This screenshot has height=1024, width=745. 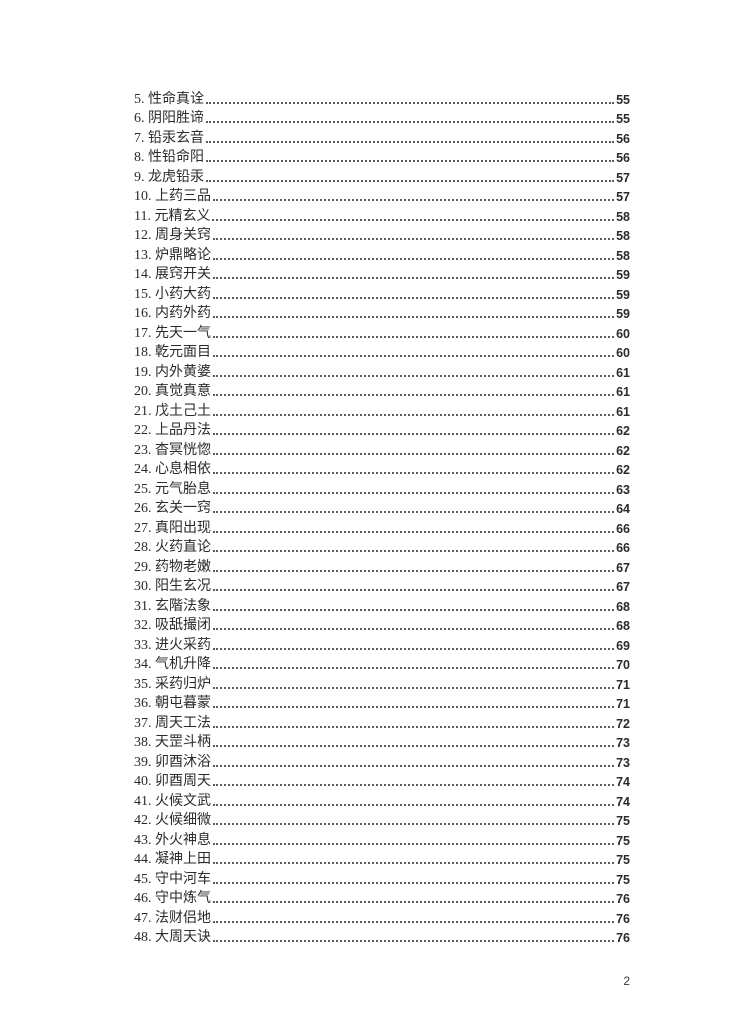 What do you see at coordinates (382, 176) in the screenshot?
I see `toc-entry: 9. 龙虎铅汞 57` at bounding box center [382, 176].